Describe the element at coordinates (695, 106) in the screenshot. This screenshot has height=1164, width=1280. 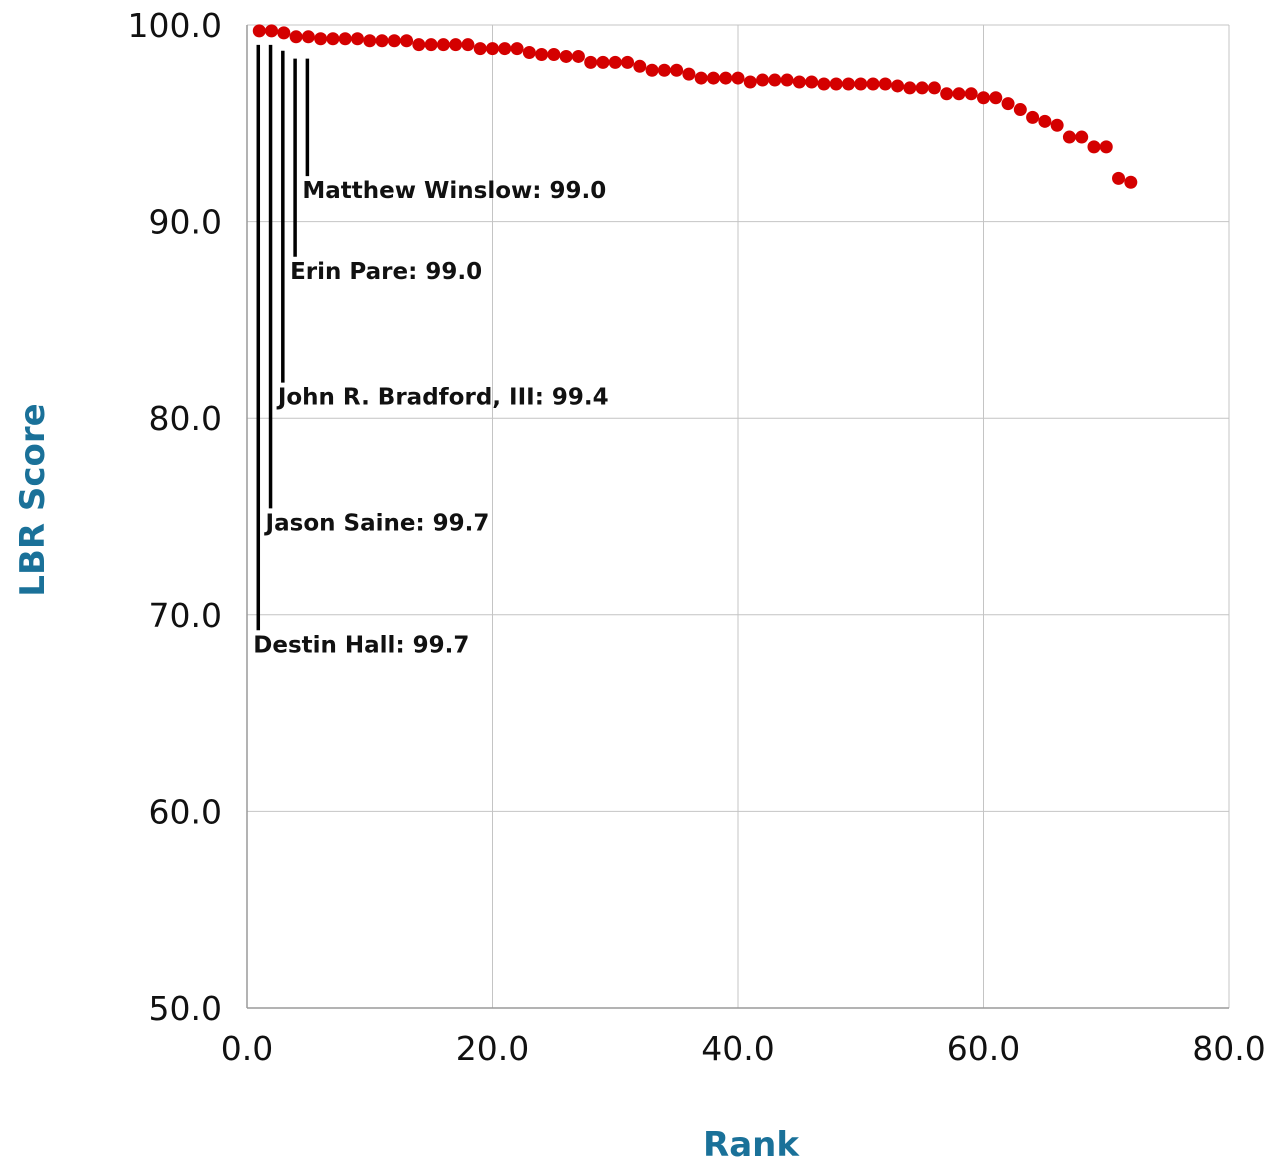
I see `data-points` at that location.